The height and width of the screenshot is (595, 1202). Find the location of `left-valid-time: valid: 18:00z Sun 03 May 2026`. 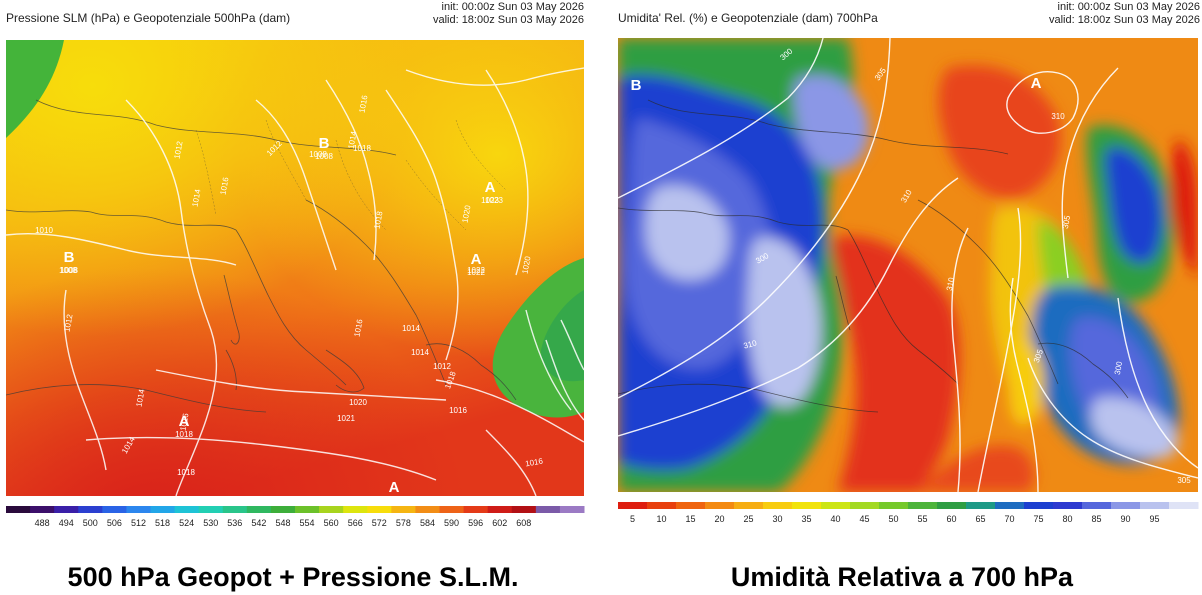

left-valid-time: valid: 18:00z Sun 03 May 2026 is located at coordinates (508, 20).